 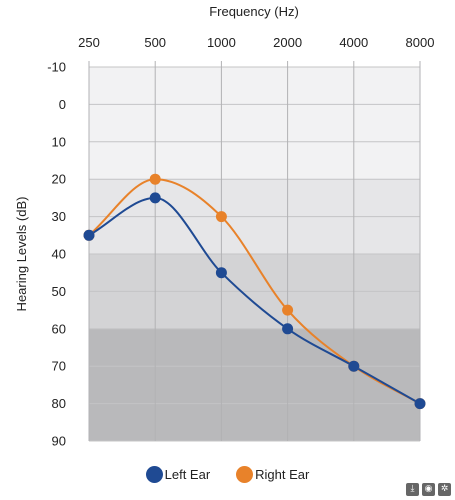 I want to click on x-axis-title: Frequency (Hz), so click(x=254, y=11).